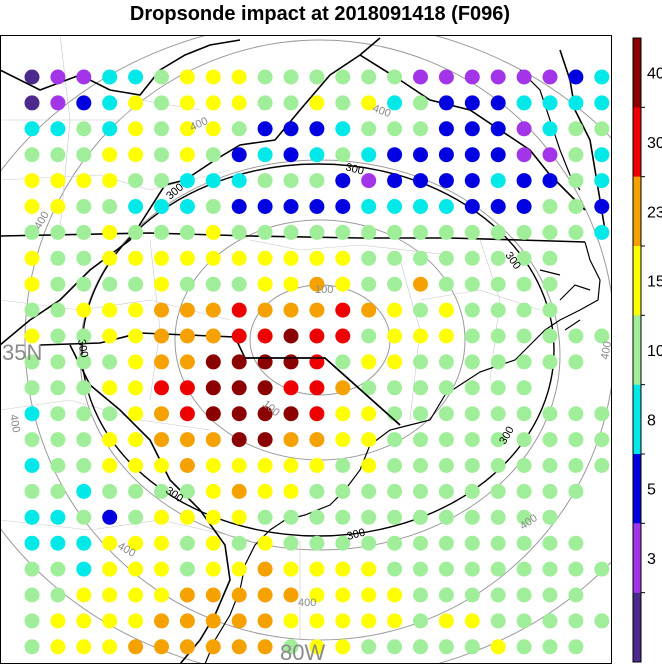 The height and width of the screenshot is (664, 662). What do you see at coordinates (354, 169) in the screenshot?
I see `contour-label-300-n: 300` at bounding box center [354, 169].